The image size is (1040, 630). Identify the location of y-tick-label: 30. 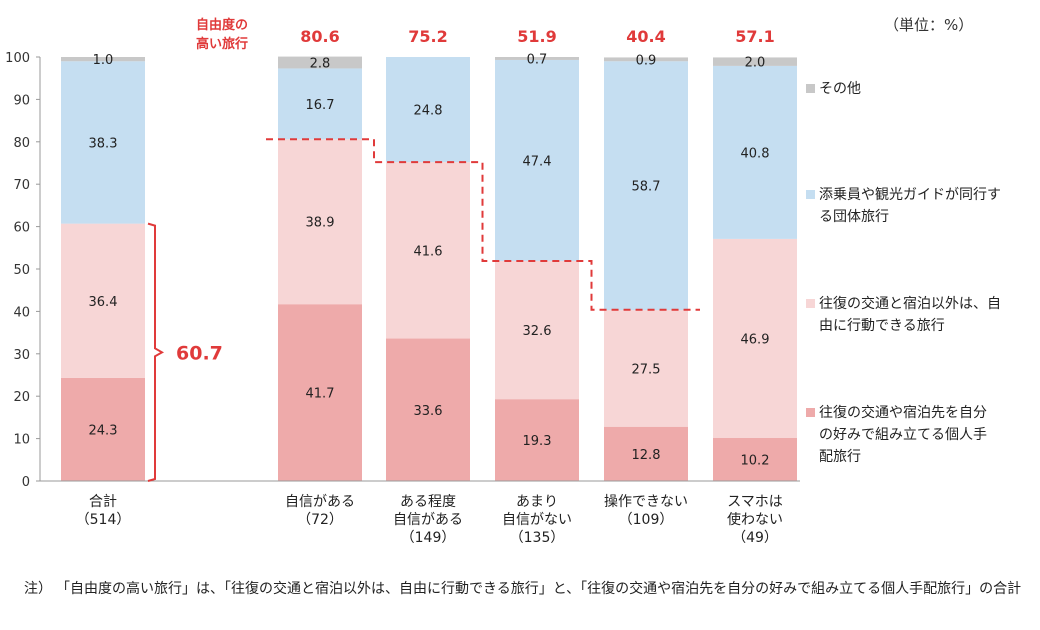
(21, 355).